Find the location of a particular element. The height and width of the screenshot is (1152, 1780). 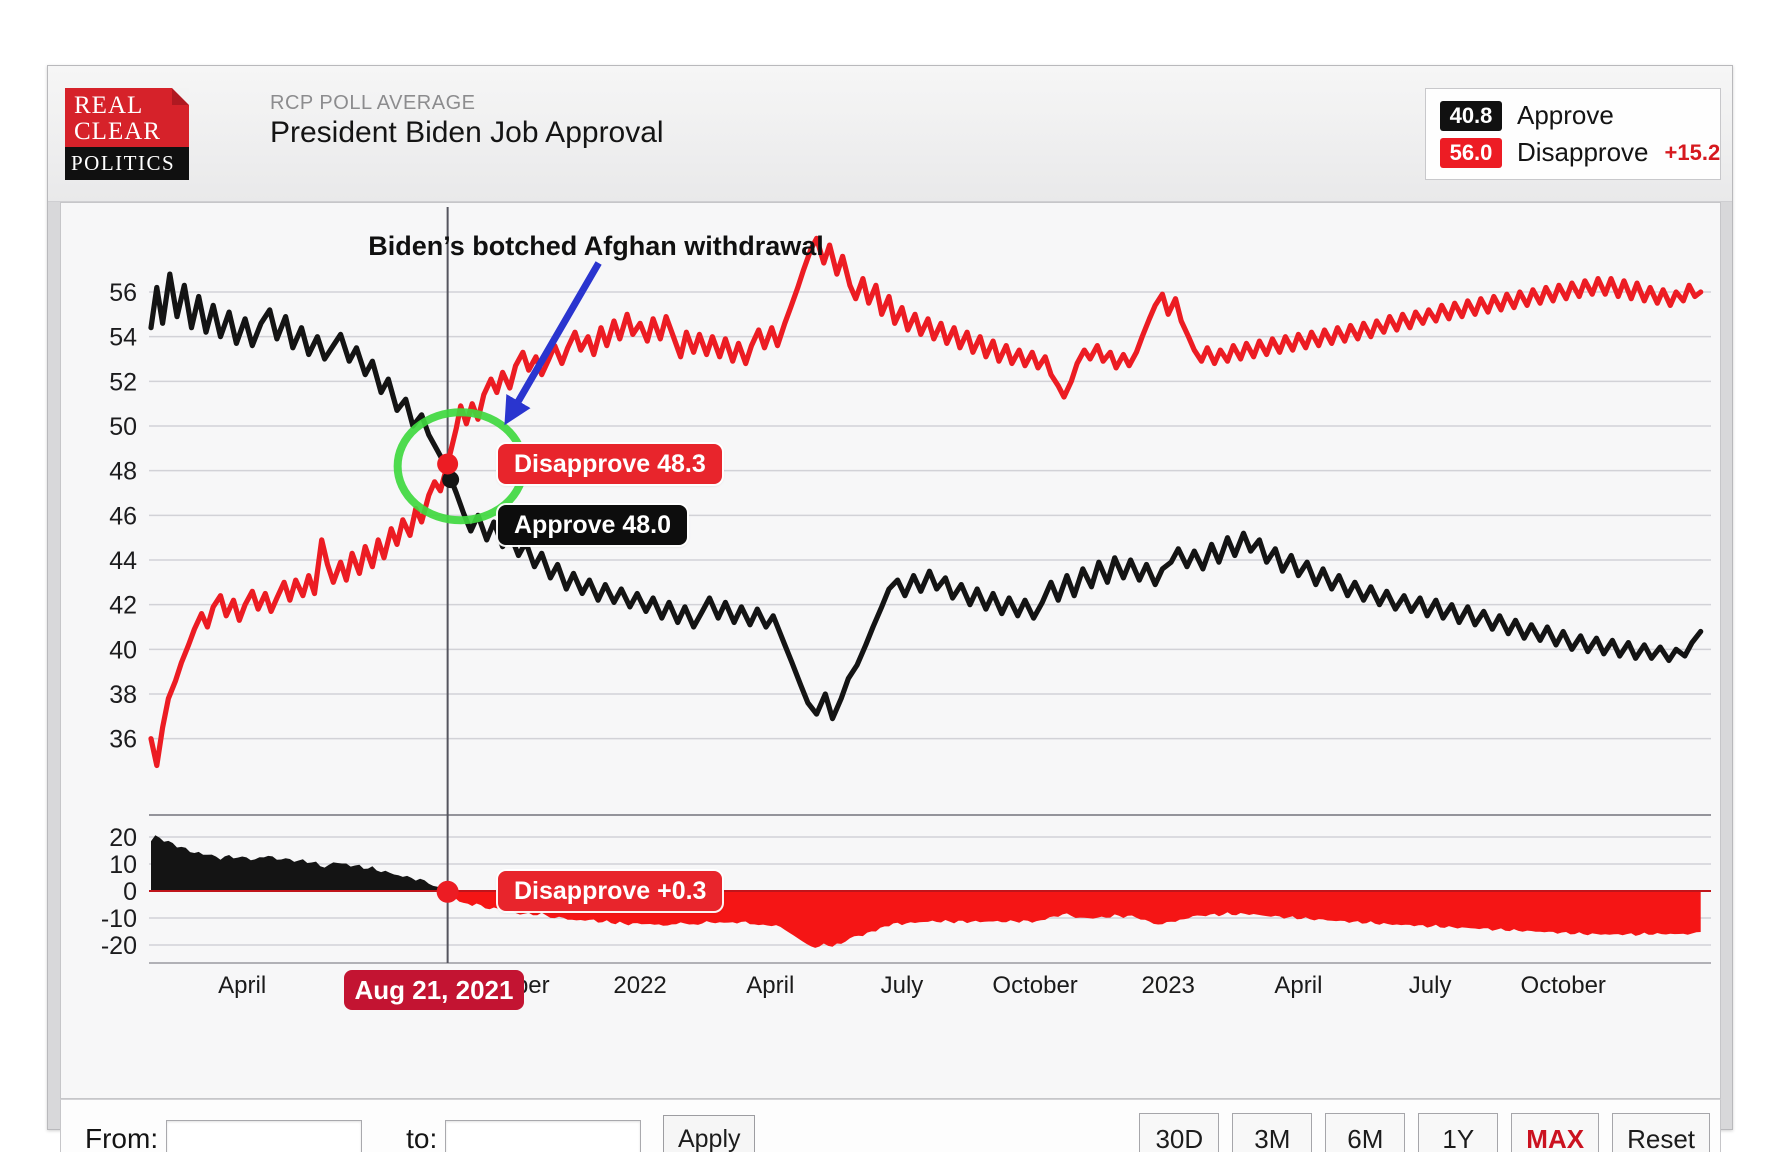

approve-event-dot is located at coordinates (451, 480).